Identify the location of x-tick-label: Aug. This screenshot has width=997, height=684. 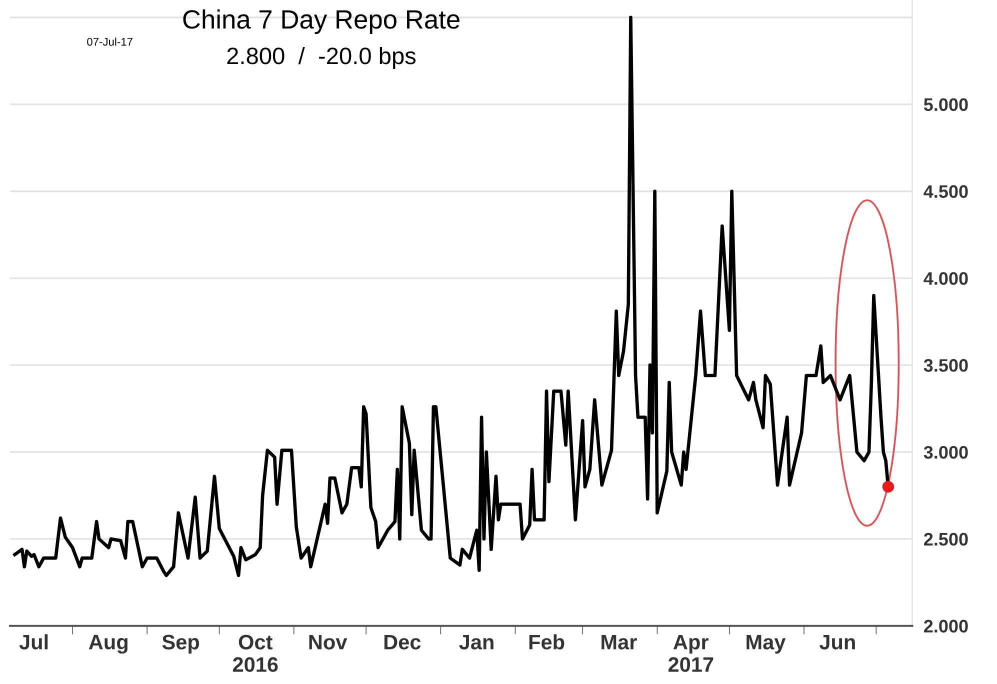
(108, 644).